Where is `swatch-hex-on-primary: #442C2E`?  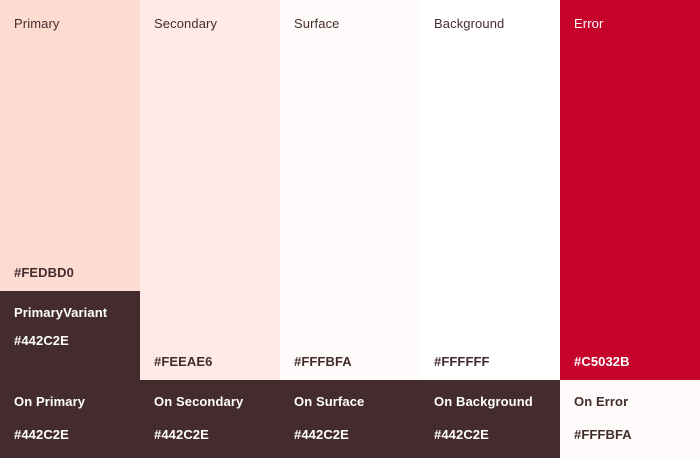
swatch-hex-on-primary: #442C2E is located at coordinates (41, 434).